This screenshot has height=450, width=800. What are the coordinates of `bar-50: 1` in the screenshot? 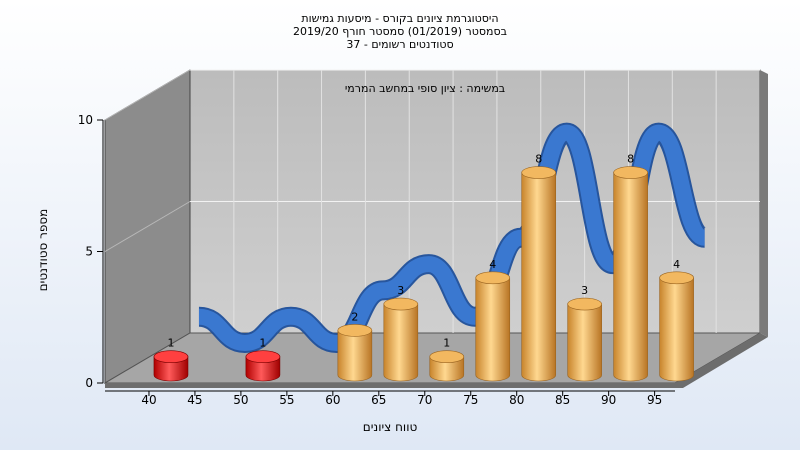 It's located at (263, 359).